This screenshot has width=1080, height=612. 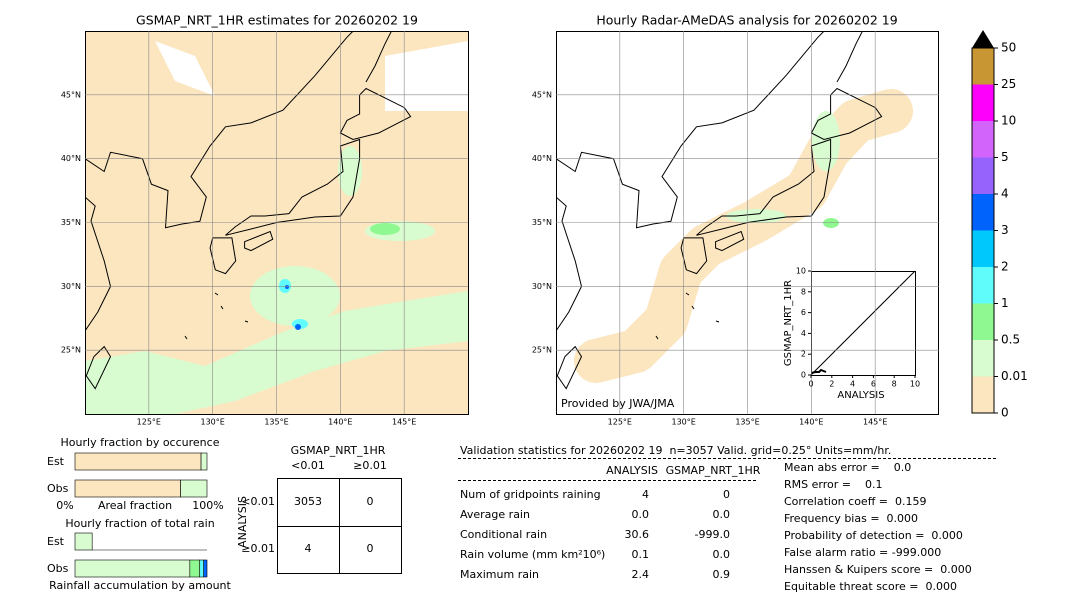 I want to click on colorbar-tick-label: 10, so click(x=1008, y=121).